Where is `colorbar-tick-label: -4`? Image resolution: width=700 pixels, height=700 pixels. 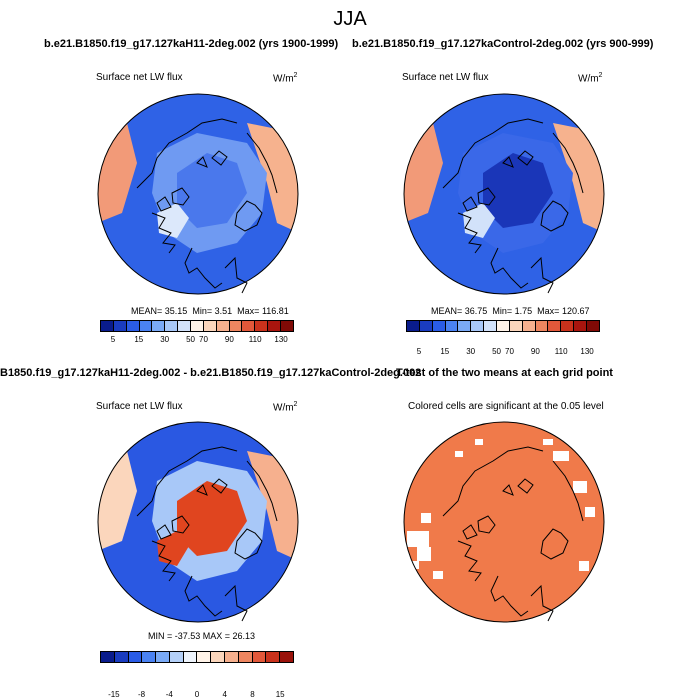
colorbar-tick-label: -4 is located at coordinates (169, 694).